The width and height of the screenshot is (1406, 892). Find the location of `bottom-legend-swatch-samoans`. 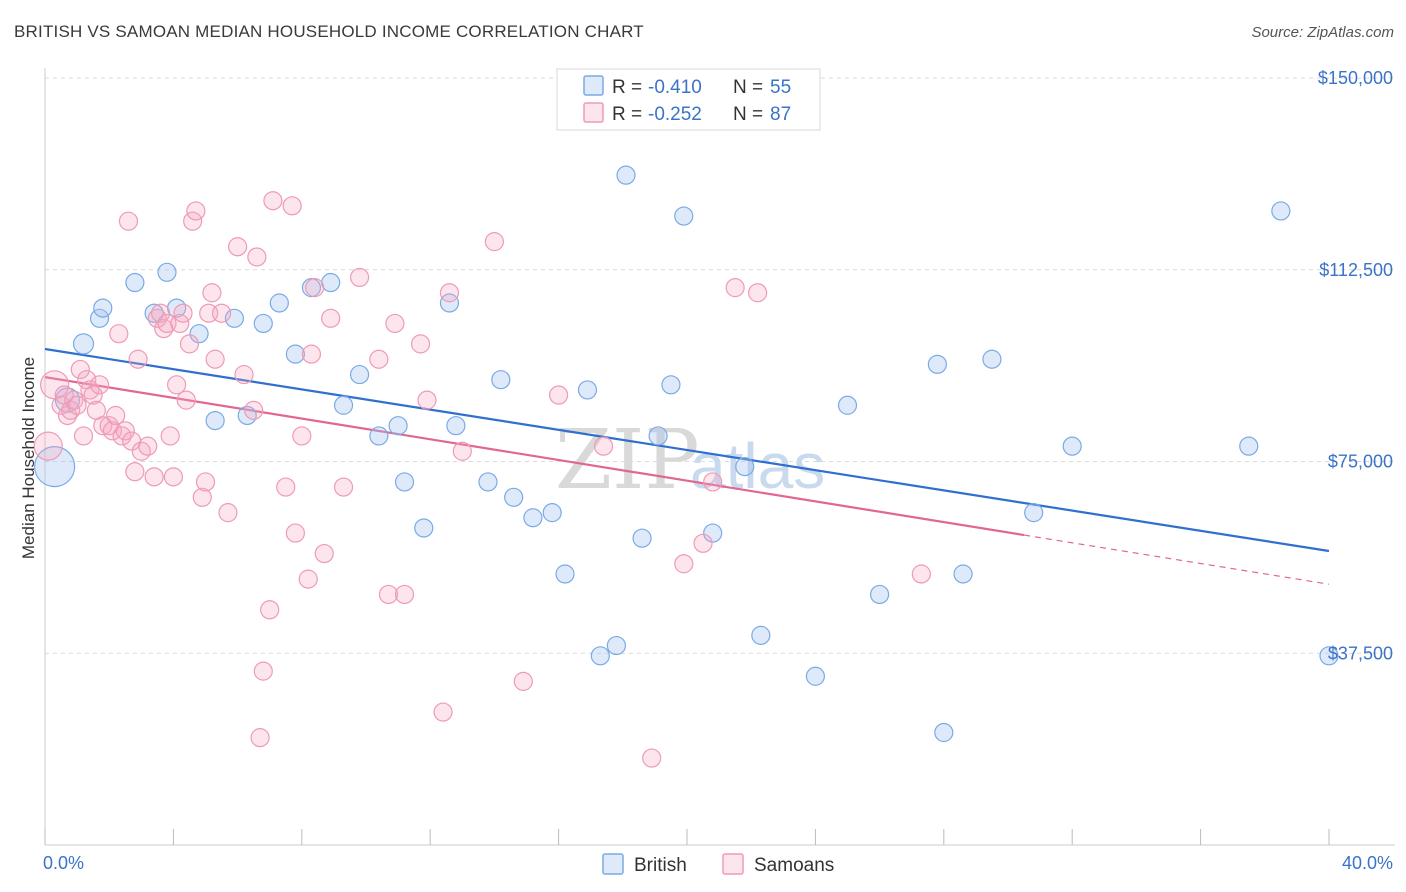

bottom-legend-swatch-samoans is located at coordinates (733, 864).